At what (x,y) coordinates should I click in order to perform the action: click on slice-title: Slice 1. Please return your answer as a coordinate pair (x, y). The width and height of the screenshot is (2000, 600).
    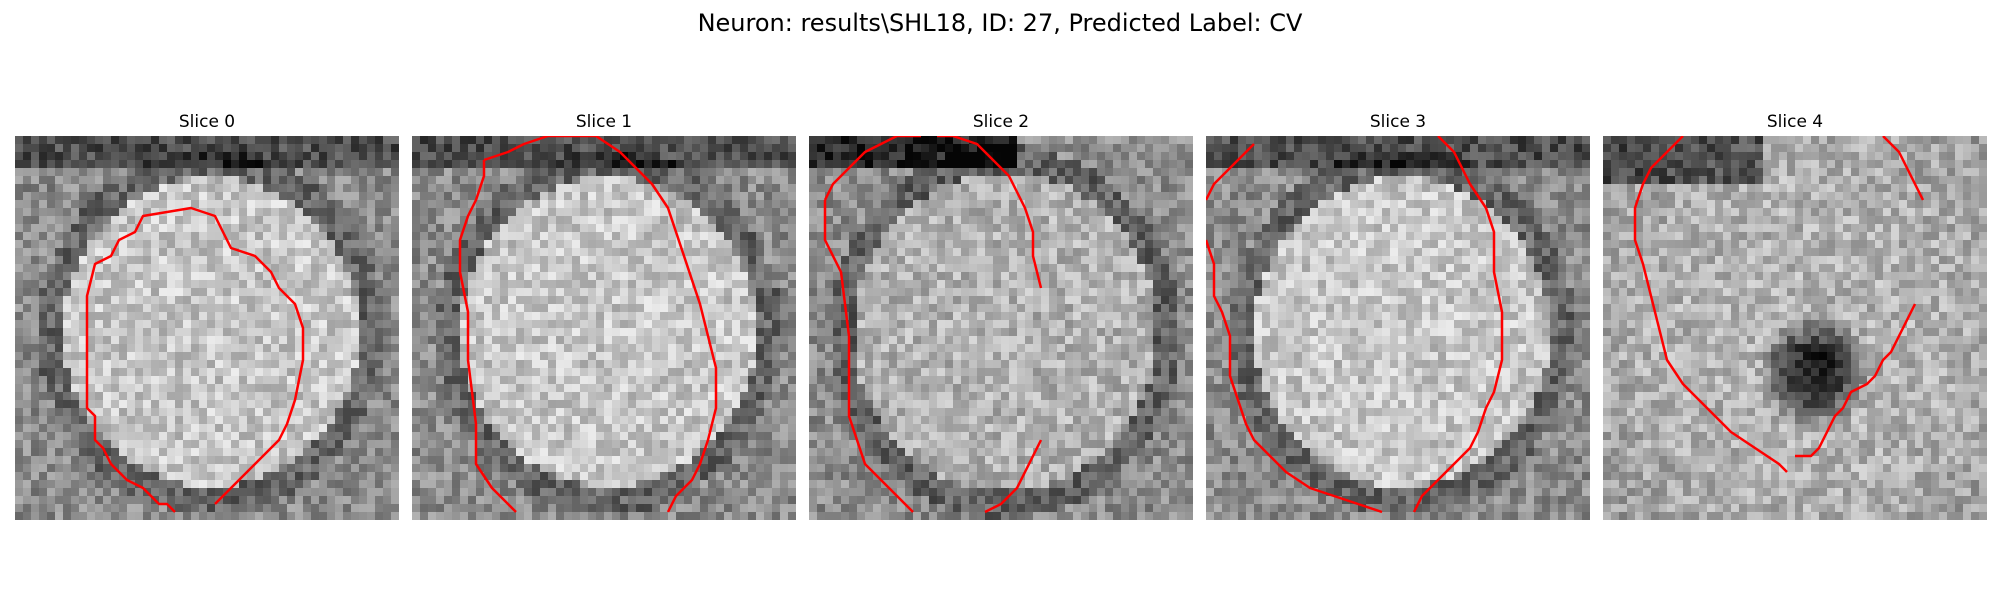
    Looking at the image, I should click on (604, 122).